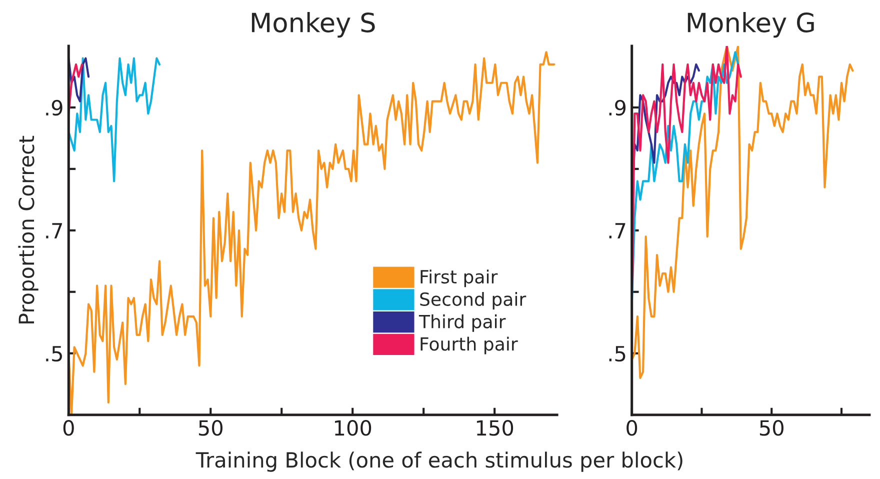 The height and width of the screenshot is (479, 880). Describe the element at coordinates (751, 25) in the screenshot. I see `chart-title: Monkey G` at that location.